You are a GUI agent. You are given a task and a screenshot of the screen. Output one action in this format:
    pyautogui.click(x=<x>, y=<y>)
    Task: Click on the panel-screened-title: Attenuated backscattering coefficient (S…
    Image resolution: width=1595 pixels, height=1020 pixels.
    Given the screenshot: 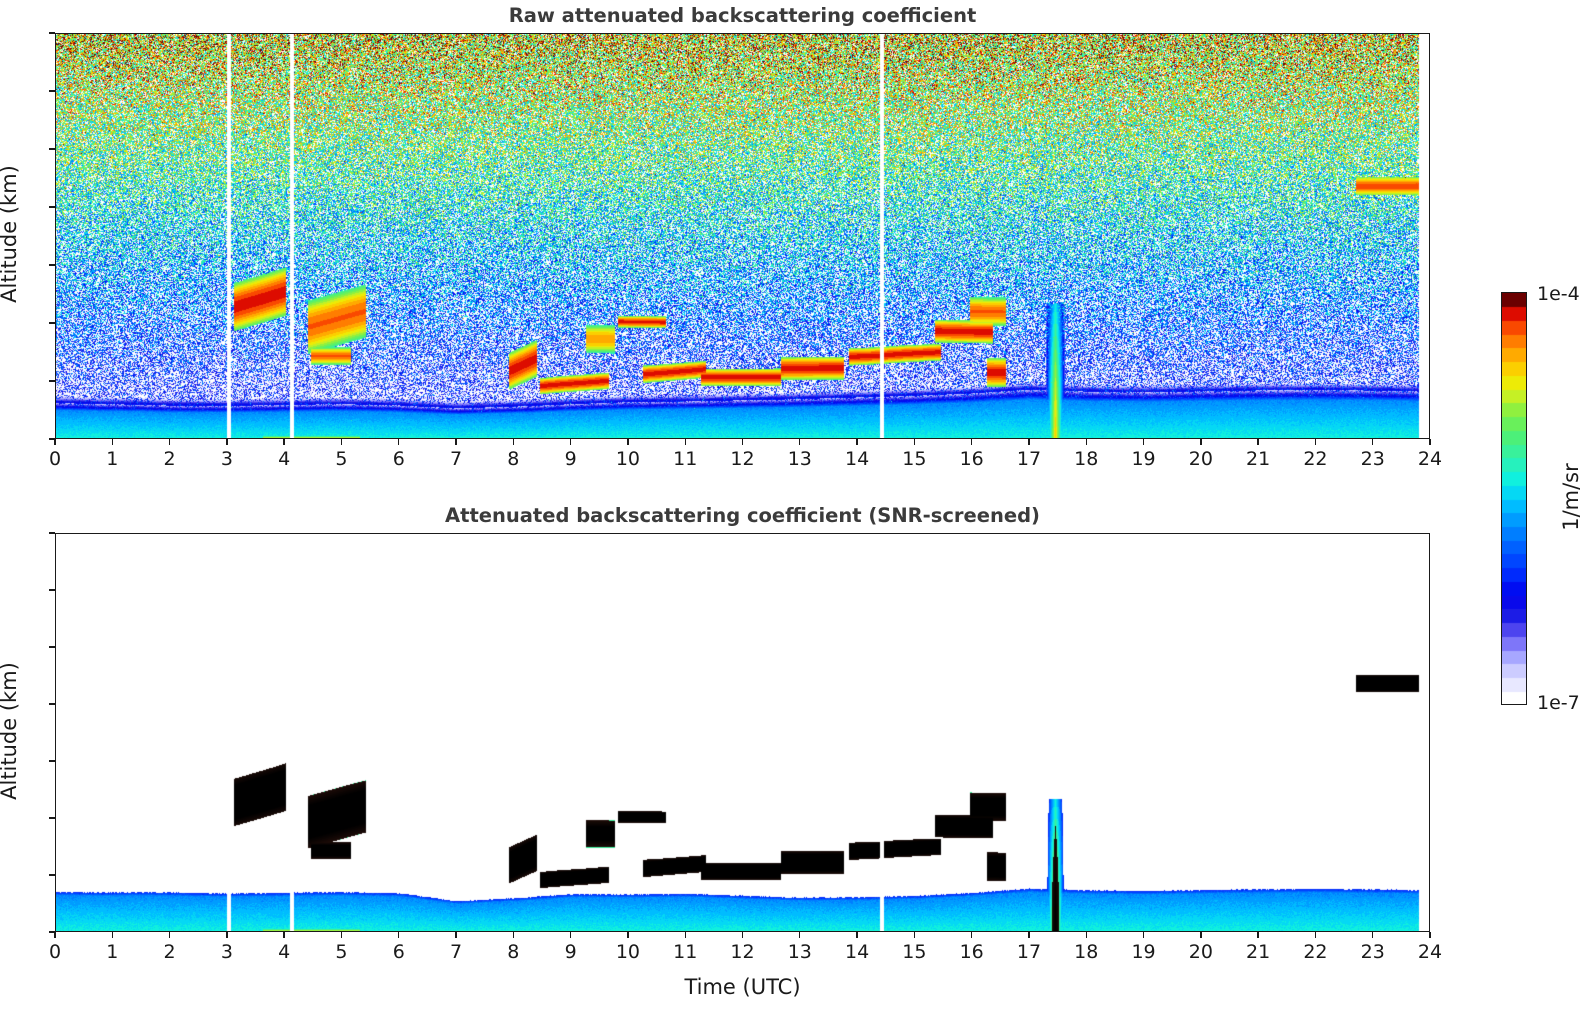 What is the action you would take?
    pyautogui.click(x=742, y=515)
    